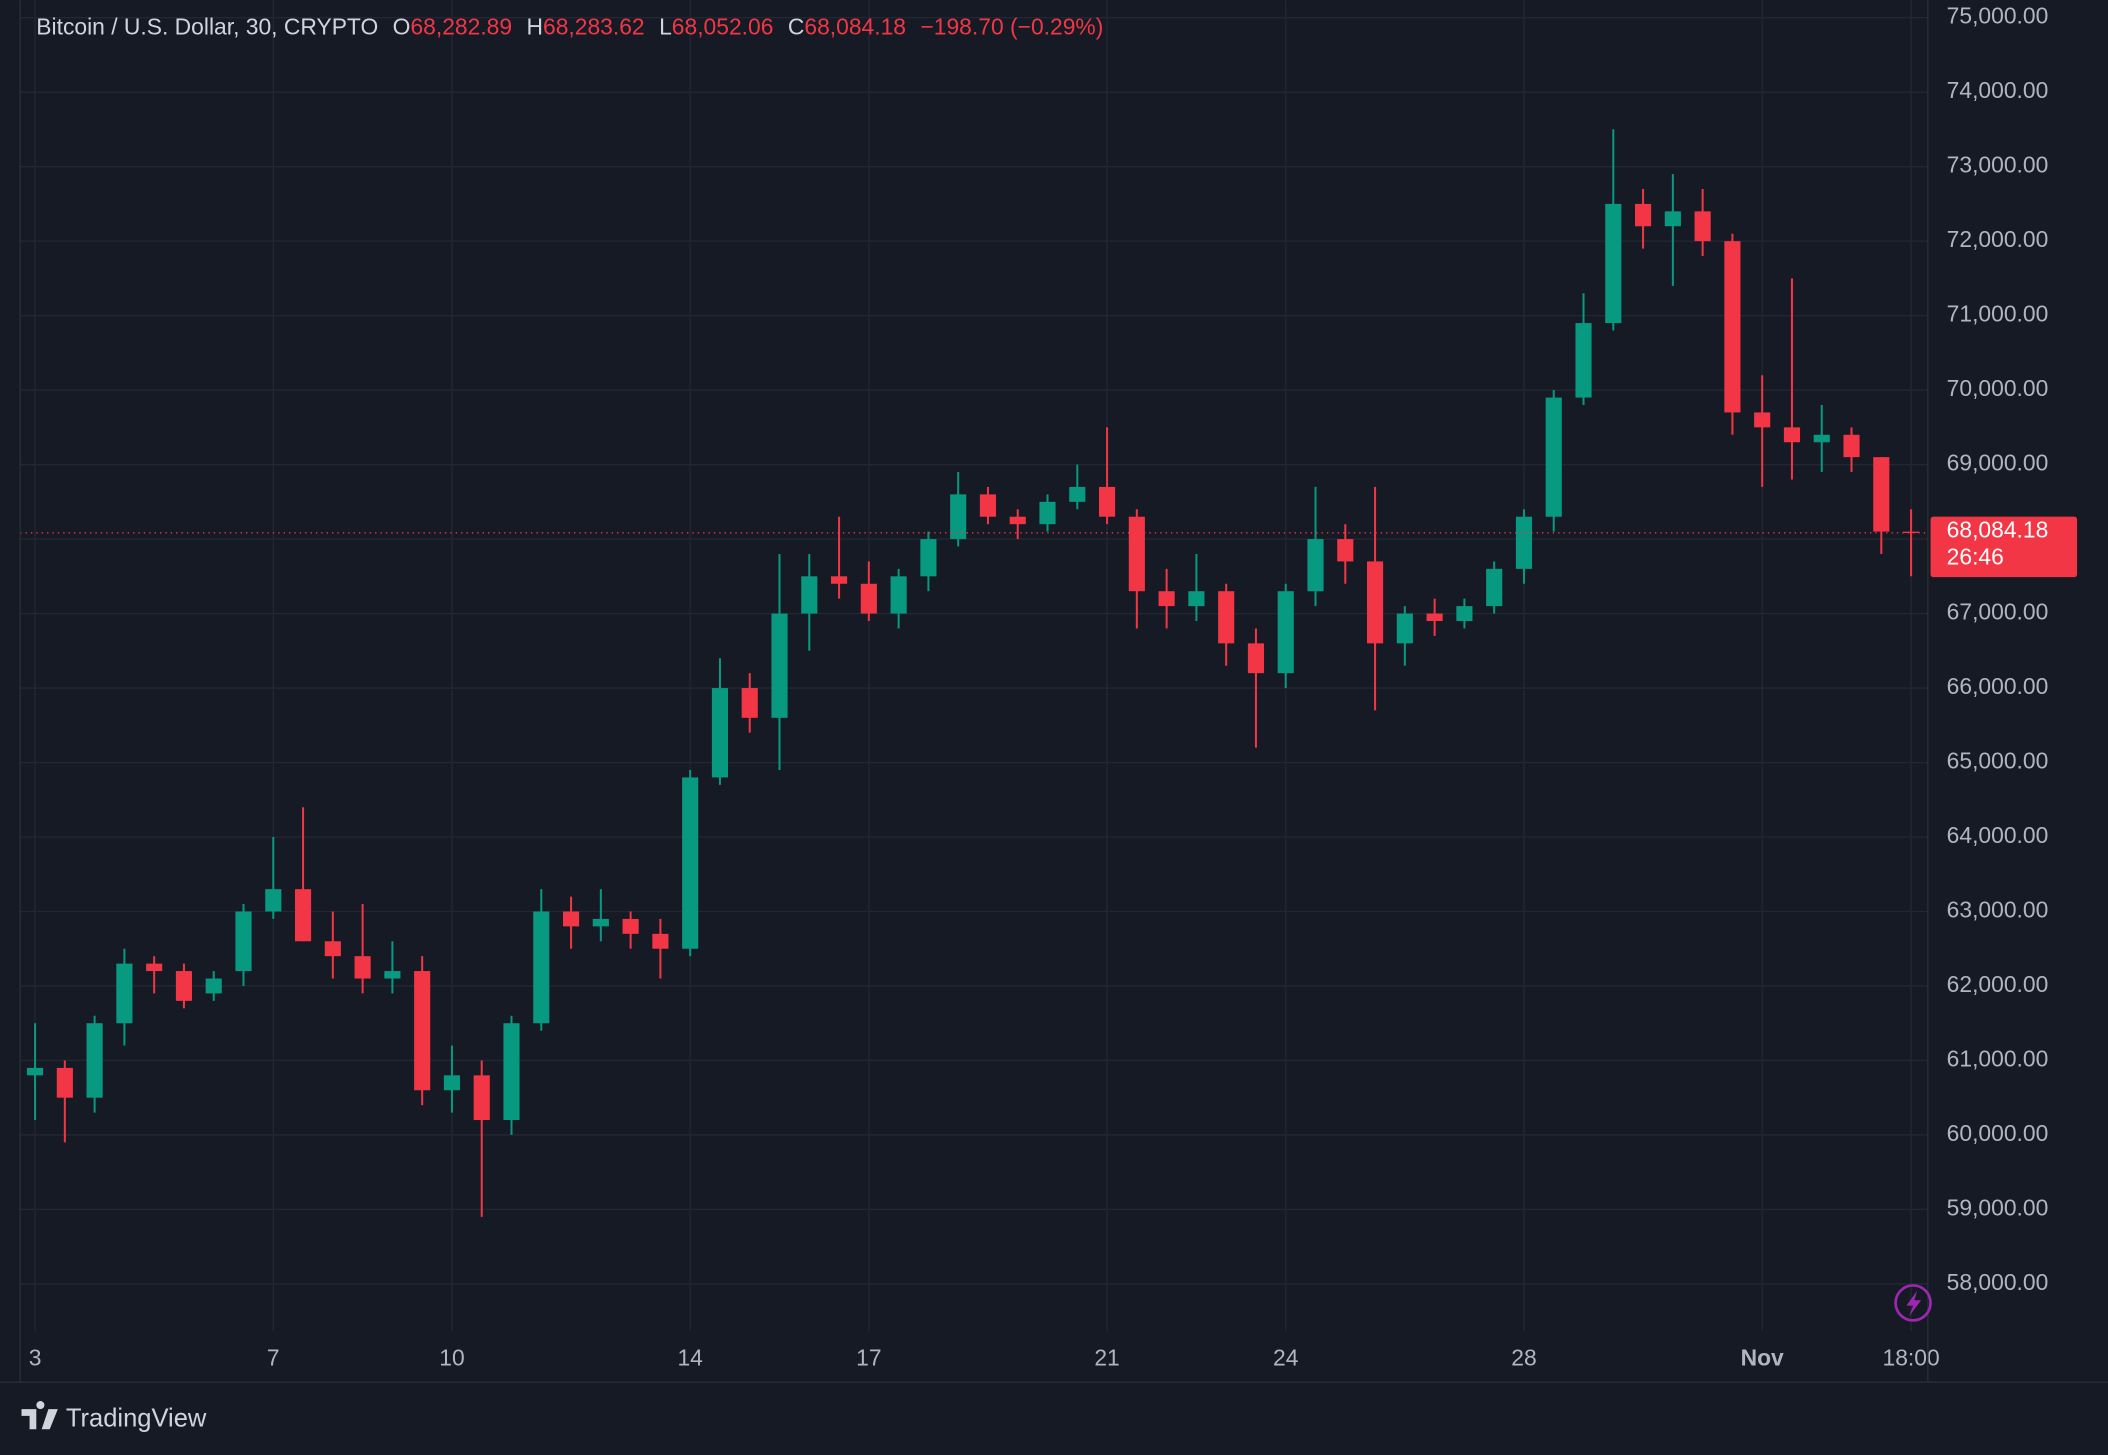  Describe the element at coordinates (1998, 1058) in the screenshot. I see `y-tick-label: 61,000.00` at that location.